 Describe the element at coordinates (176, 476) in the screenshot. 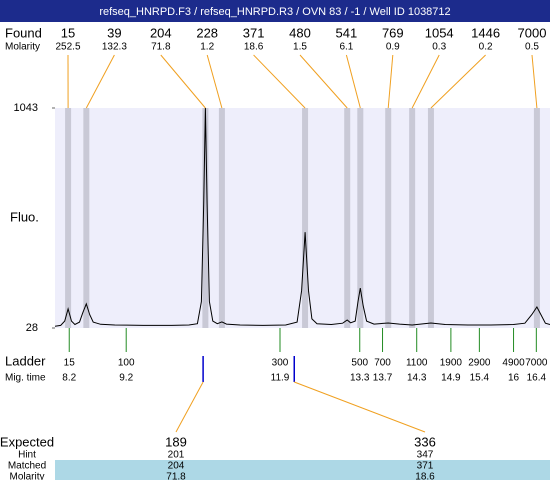

I see `matched-molarity: 71.8` at that location.